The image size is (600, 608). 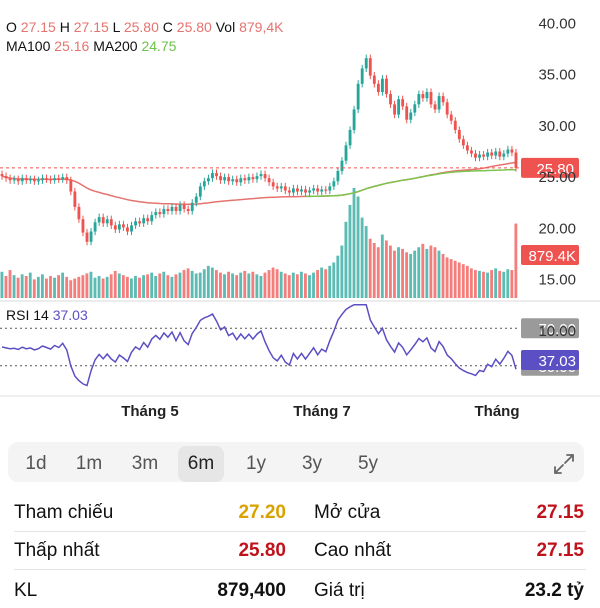 I want to click on divider, so click(x=300, y=569).